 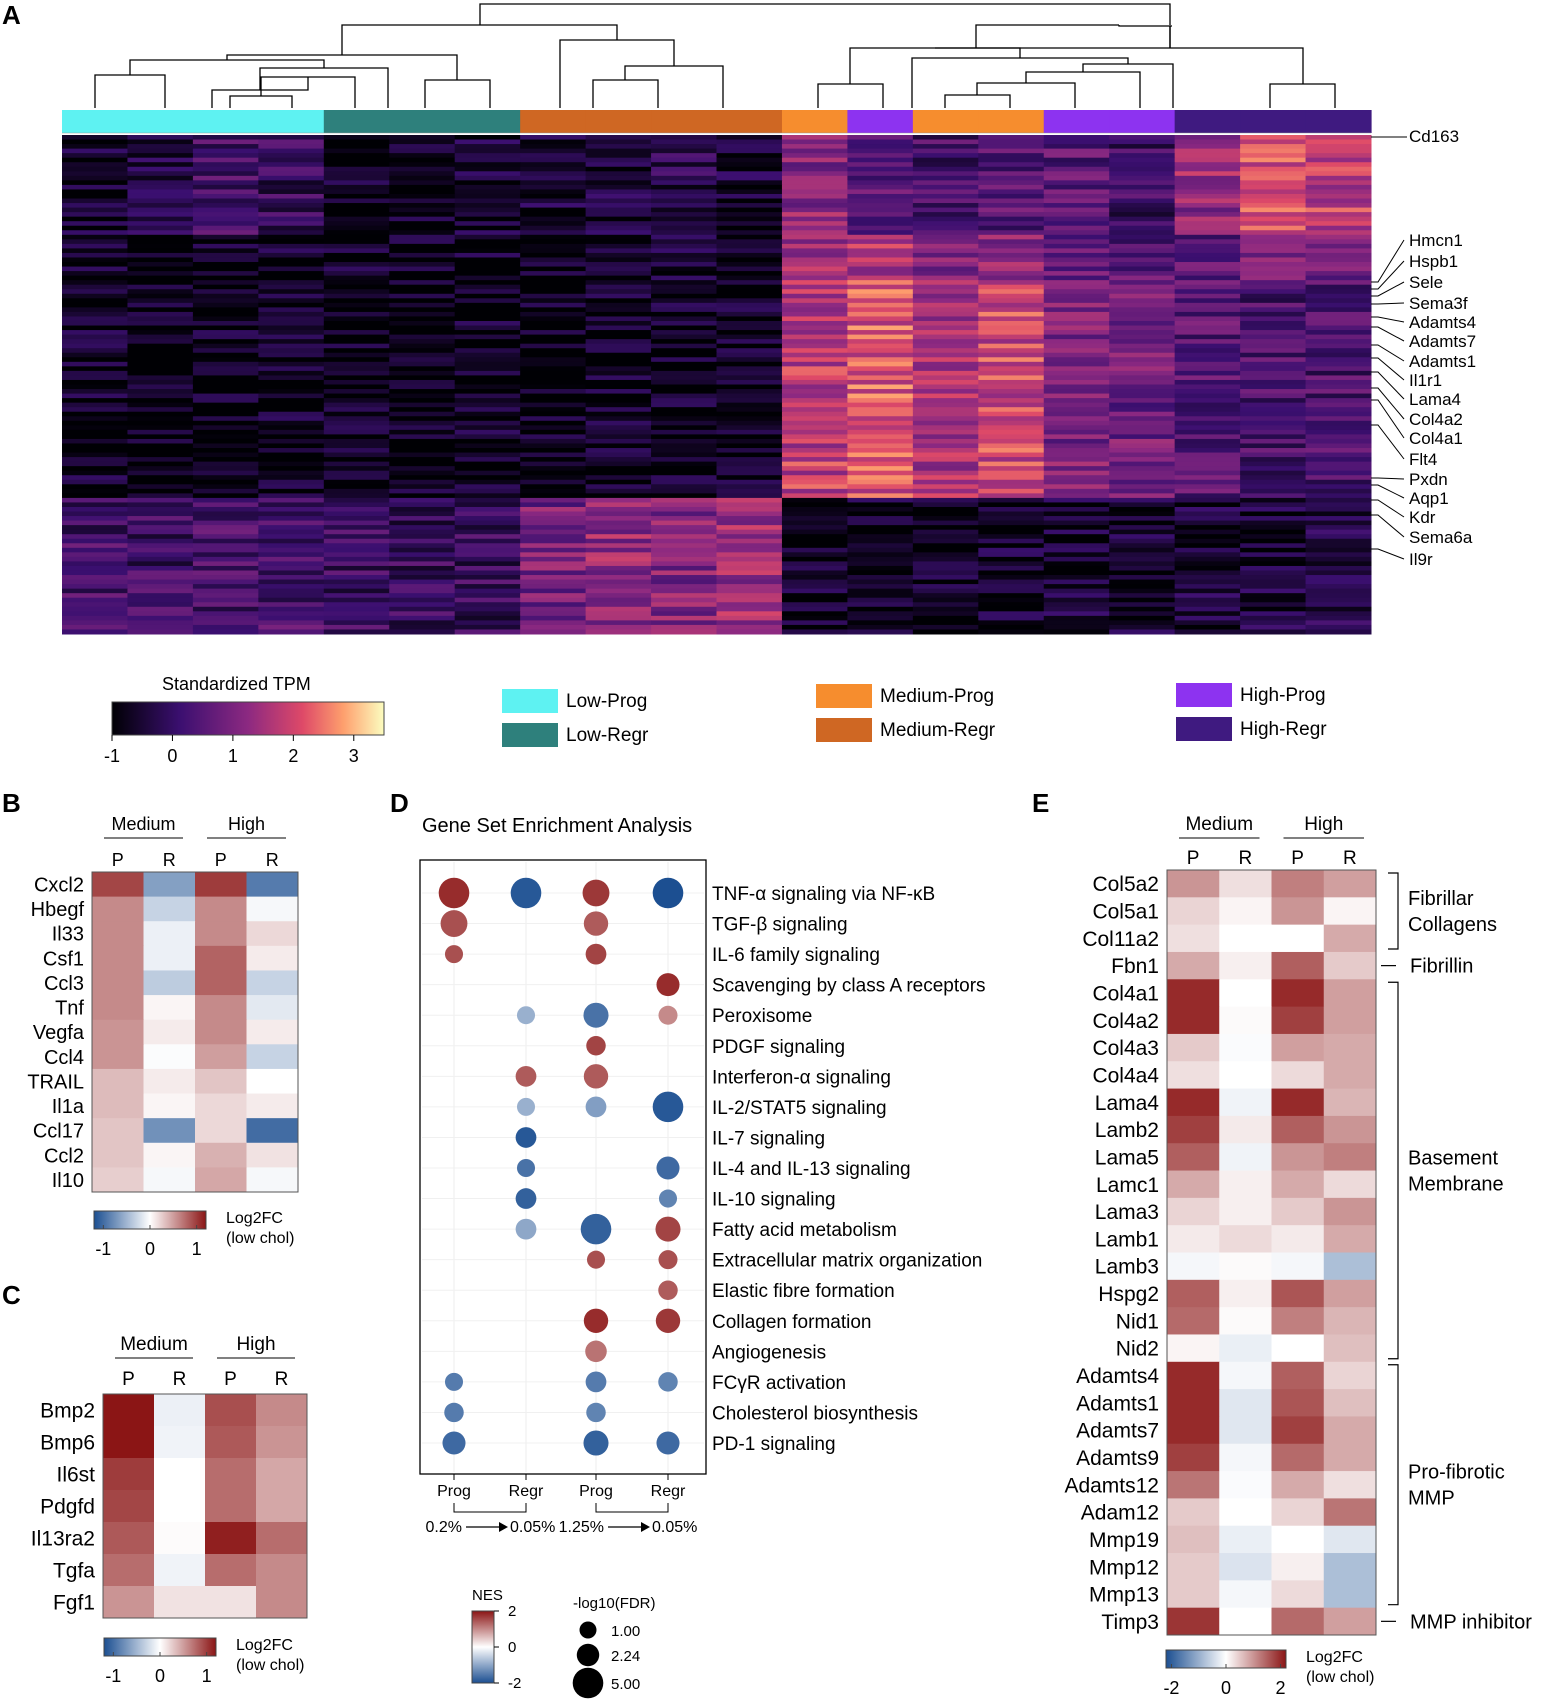 I want to click on colorbar-tick-label: 0, so click(x=150, y=1249).